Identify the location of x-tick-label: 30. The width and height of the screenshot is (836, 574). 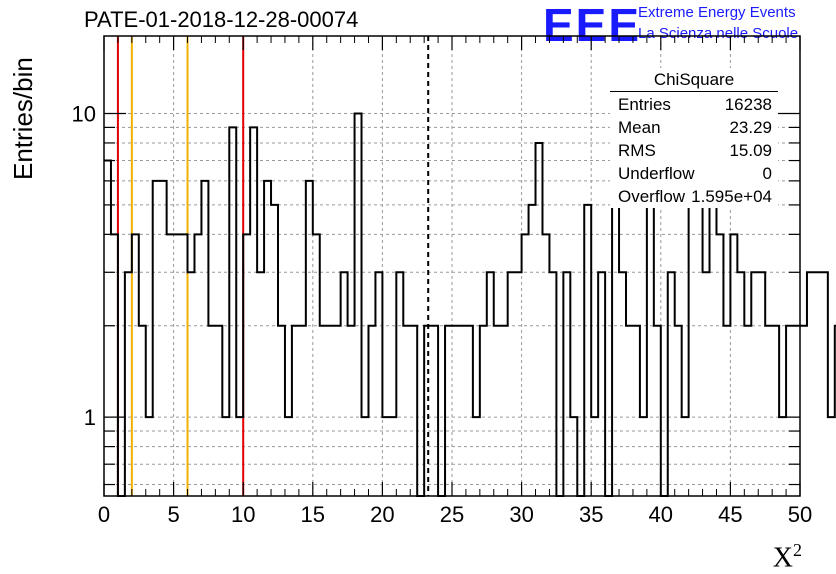
(521, 514).